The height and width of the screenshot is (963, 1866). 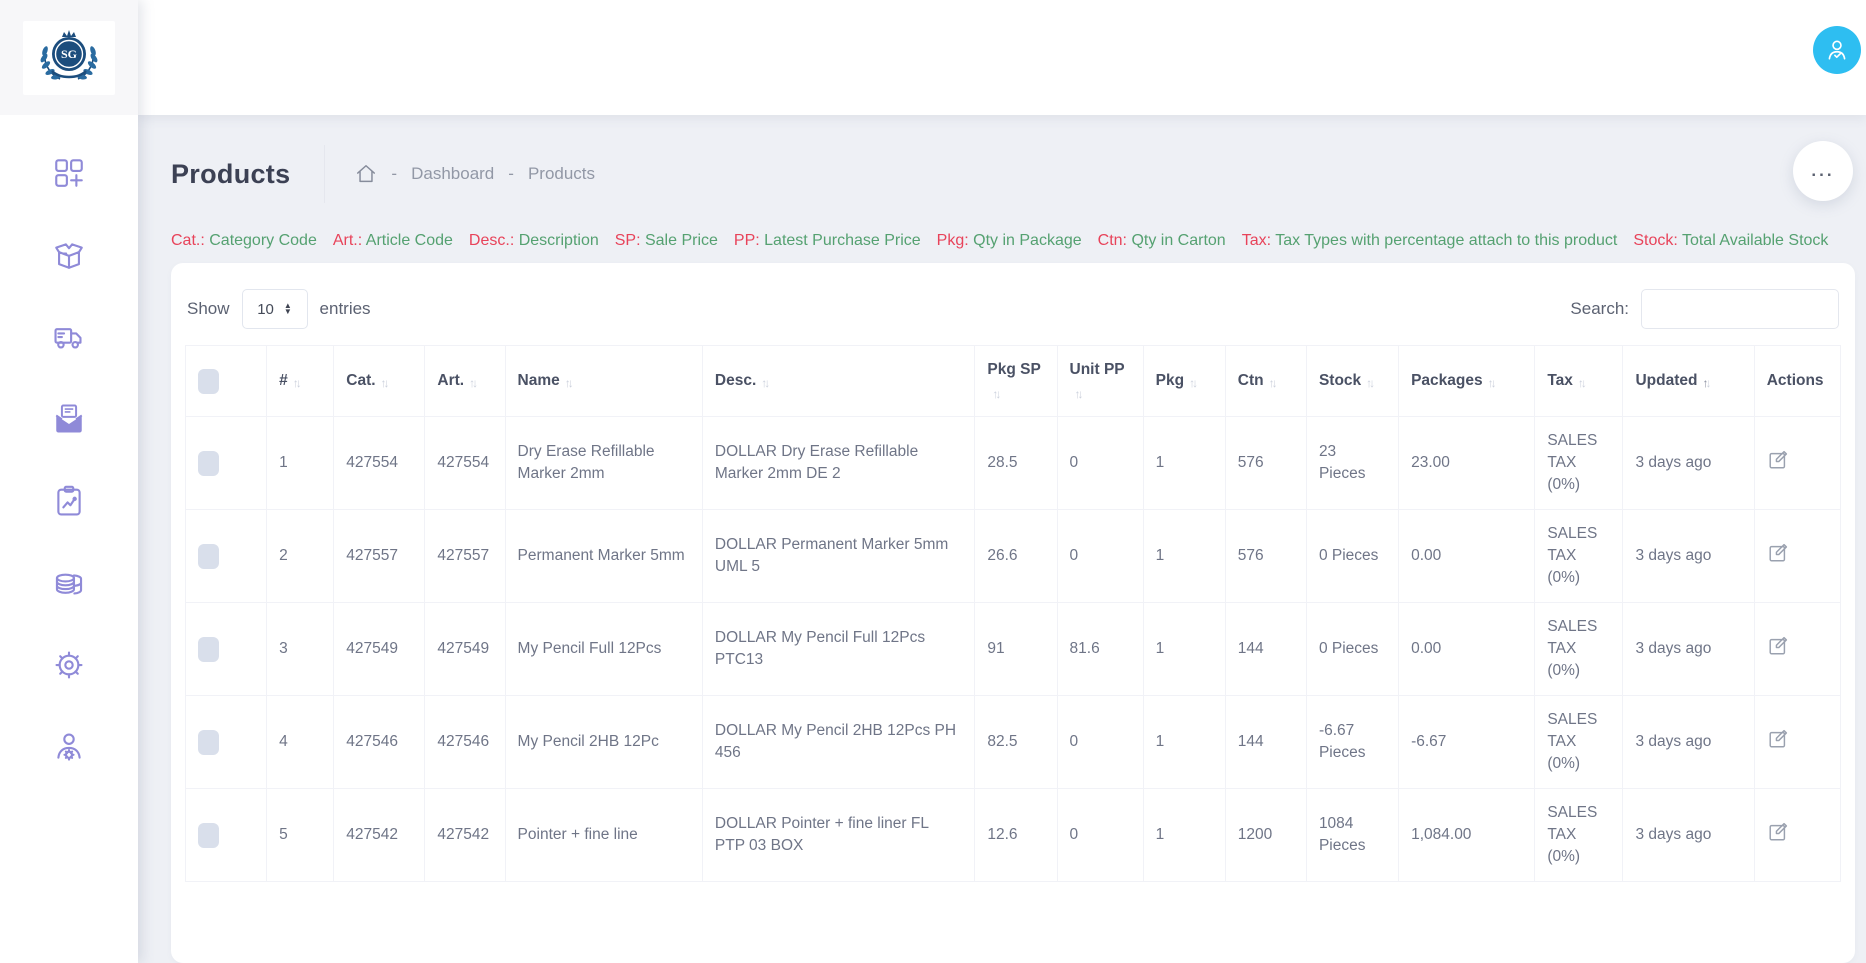 What do you see at coordinates (603, 381) in the screenshot?
I see `column-header-name: Name ↑↓` at bounding box center [603, 381].